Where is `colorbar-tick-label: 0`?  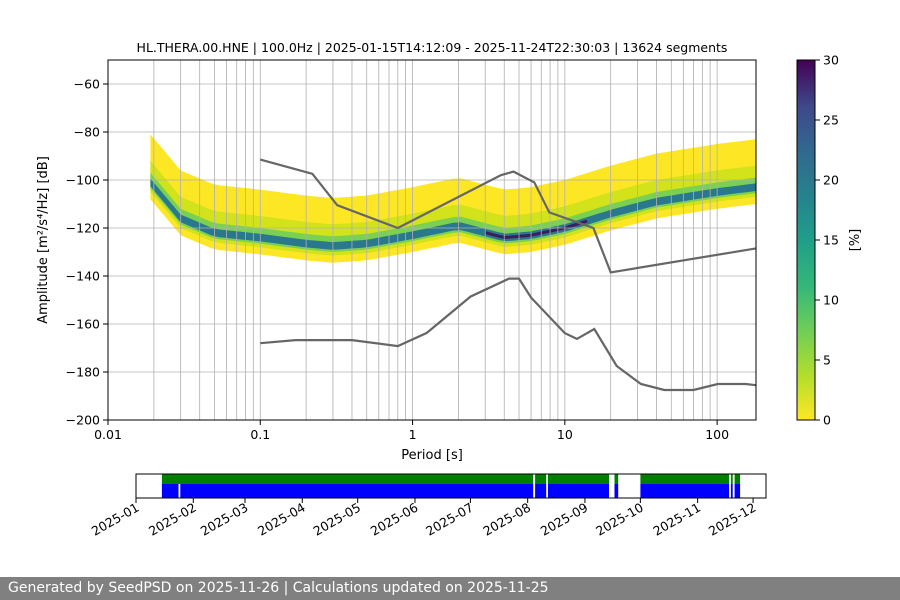
colorbar-tick-label: 0 is located at coordinates (827, 420).